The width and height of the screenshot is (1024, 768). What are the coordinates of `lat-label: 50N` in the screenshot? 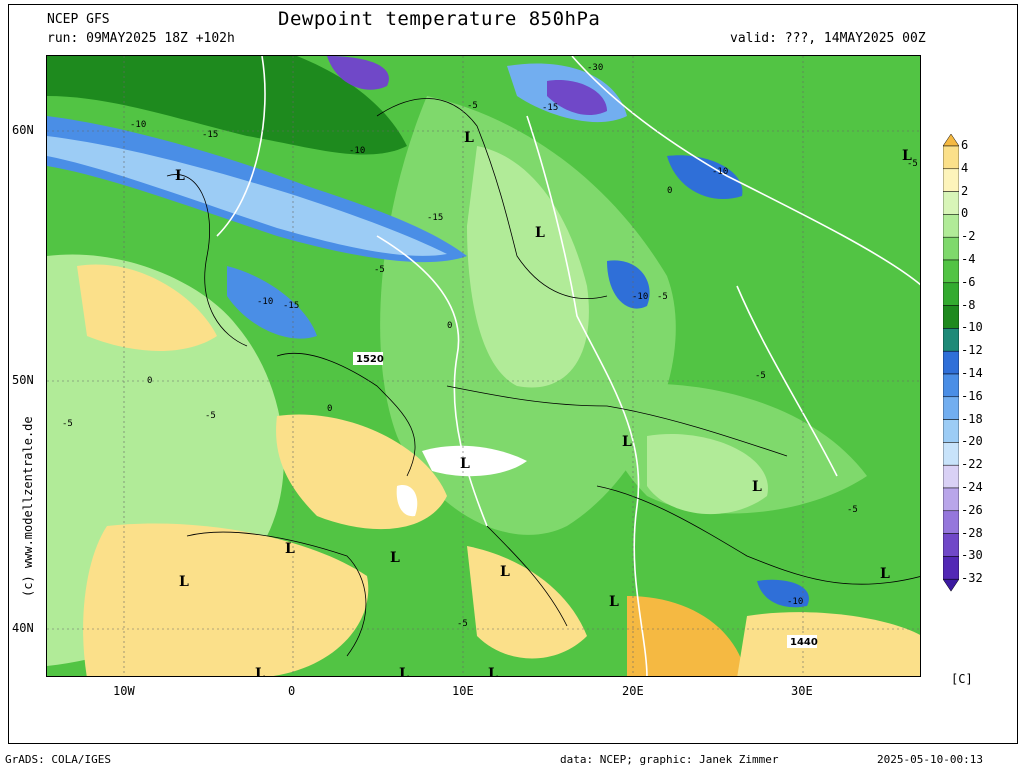 It's located at (23, 380).